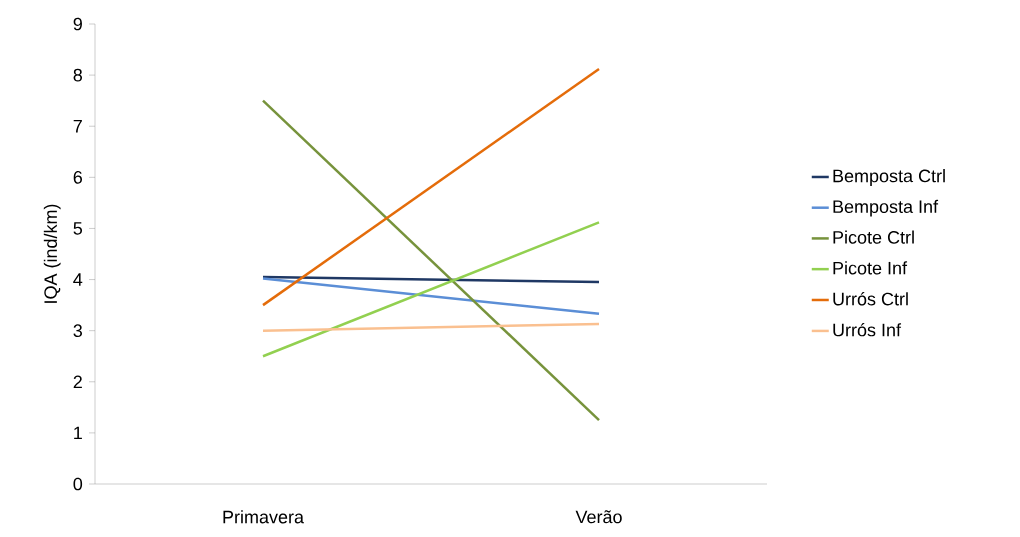 This screenshot has width=1020, height=537. Describe the element at coordinates (78, 331) in the screenshot. I see `y-tick-label: 3` at that location.